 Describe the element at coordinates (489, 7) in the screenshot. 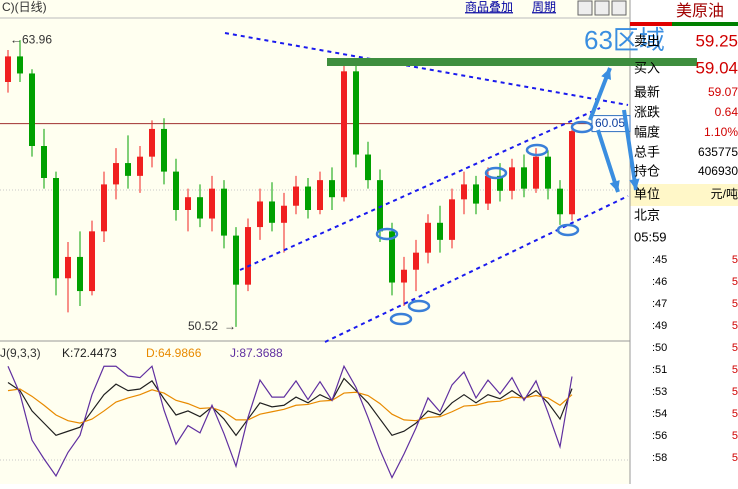

I see `overlay-button: 商品叠加` at that location.